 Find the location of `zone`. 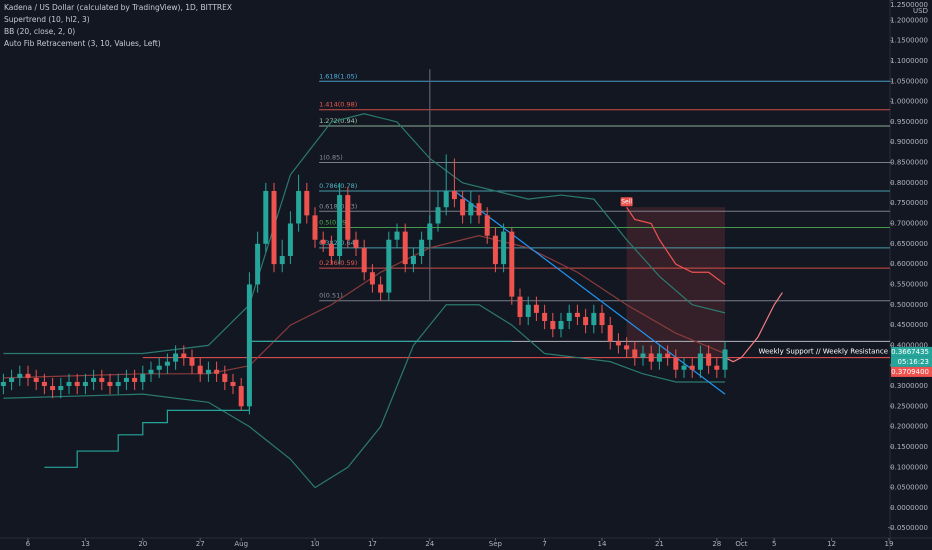

zone is located at coordinates (676, 282).